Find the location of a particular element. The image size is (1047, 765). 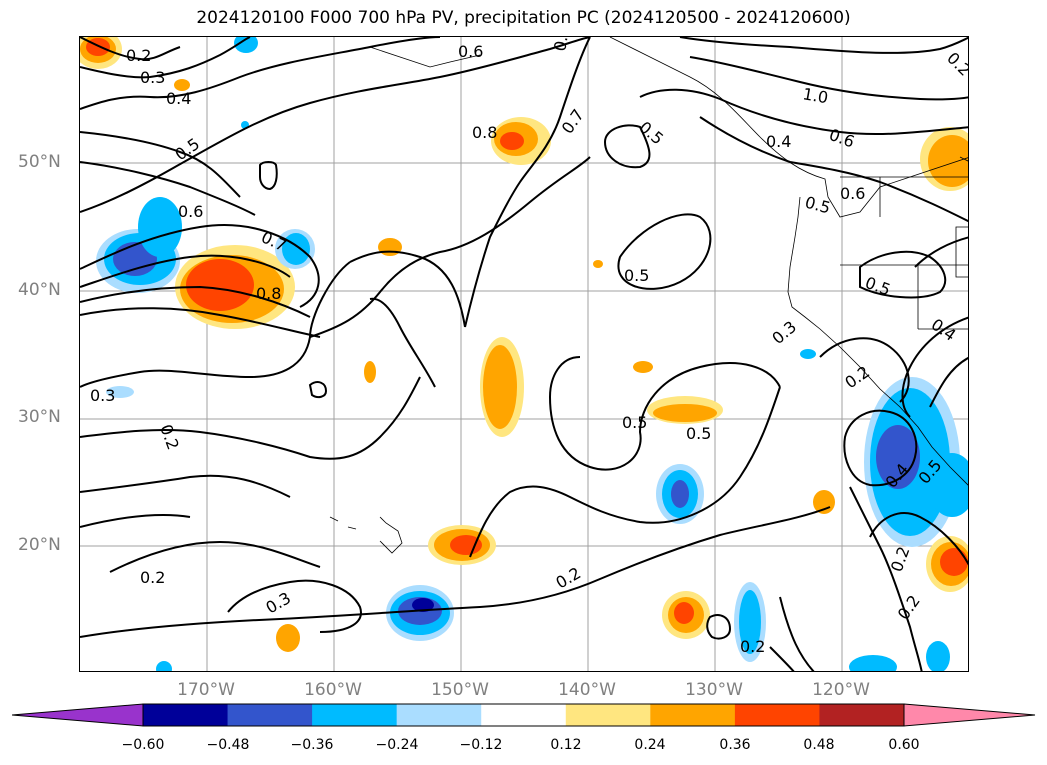

lon-label-150w: 150°W is located at coordinates (460, 690).